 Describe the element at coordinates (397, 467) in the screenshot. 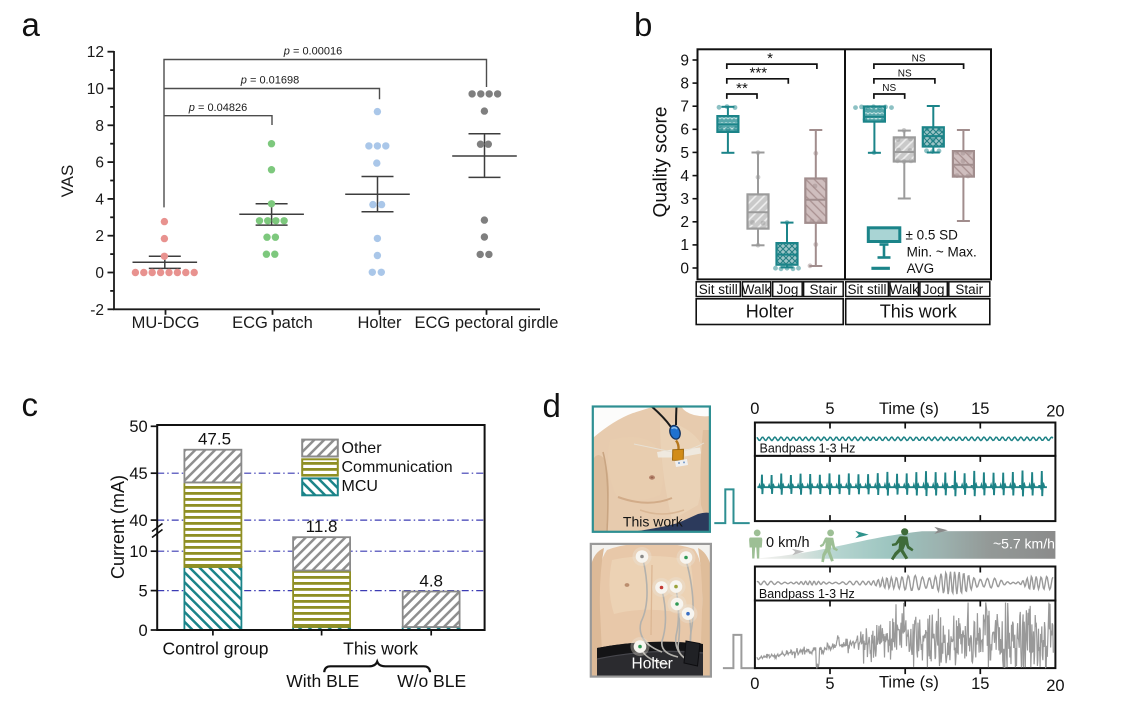

I see `svg-text: Communication` at that location.